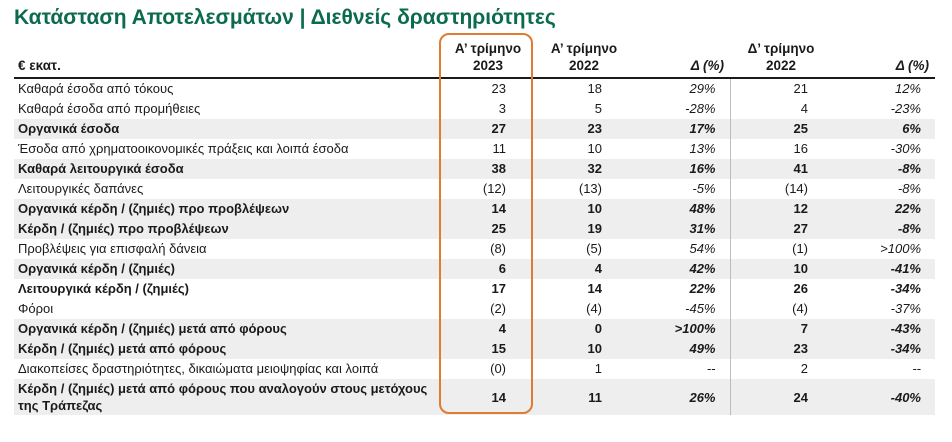  Describe the element at coordinates (474, 309) in the screenshot. I see `table-row: Φόροι (2) (4) -45% (4) -37%` at that location.